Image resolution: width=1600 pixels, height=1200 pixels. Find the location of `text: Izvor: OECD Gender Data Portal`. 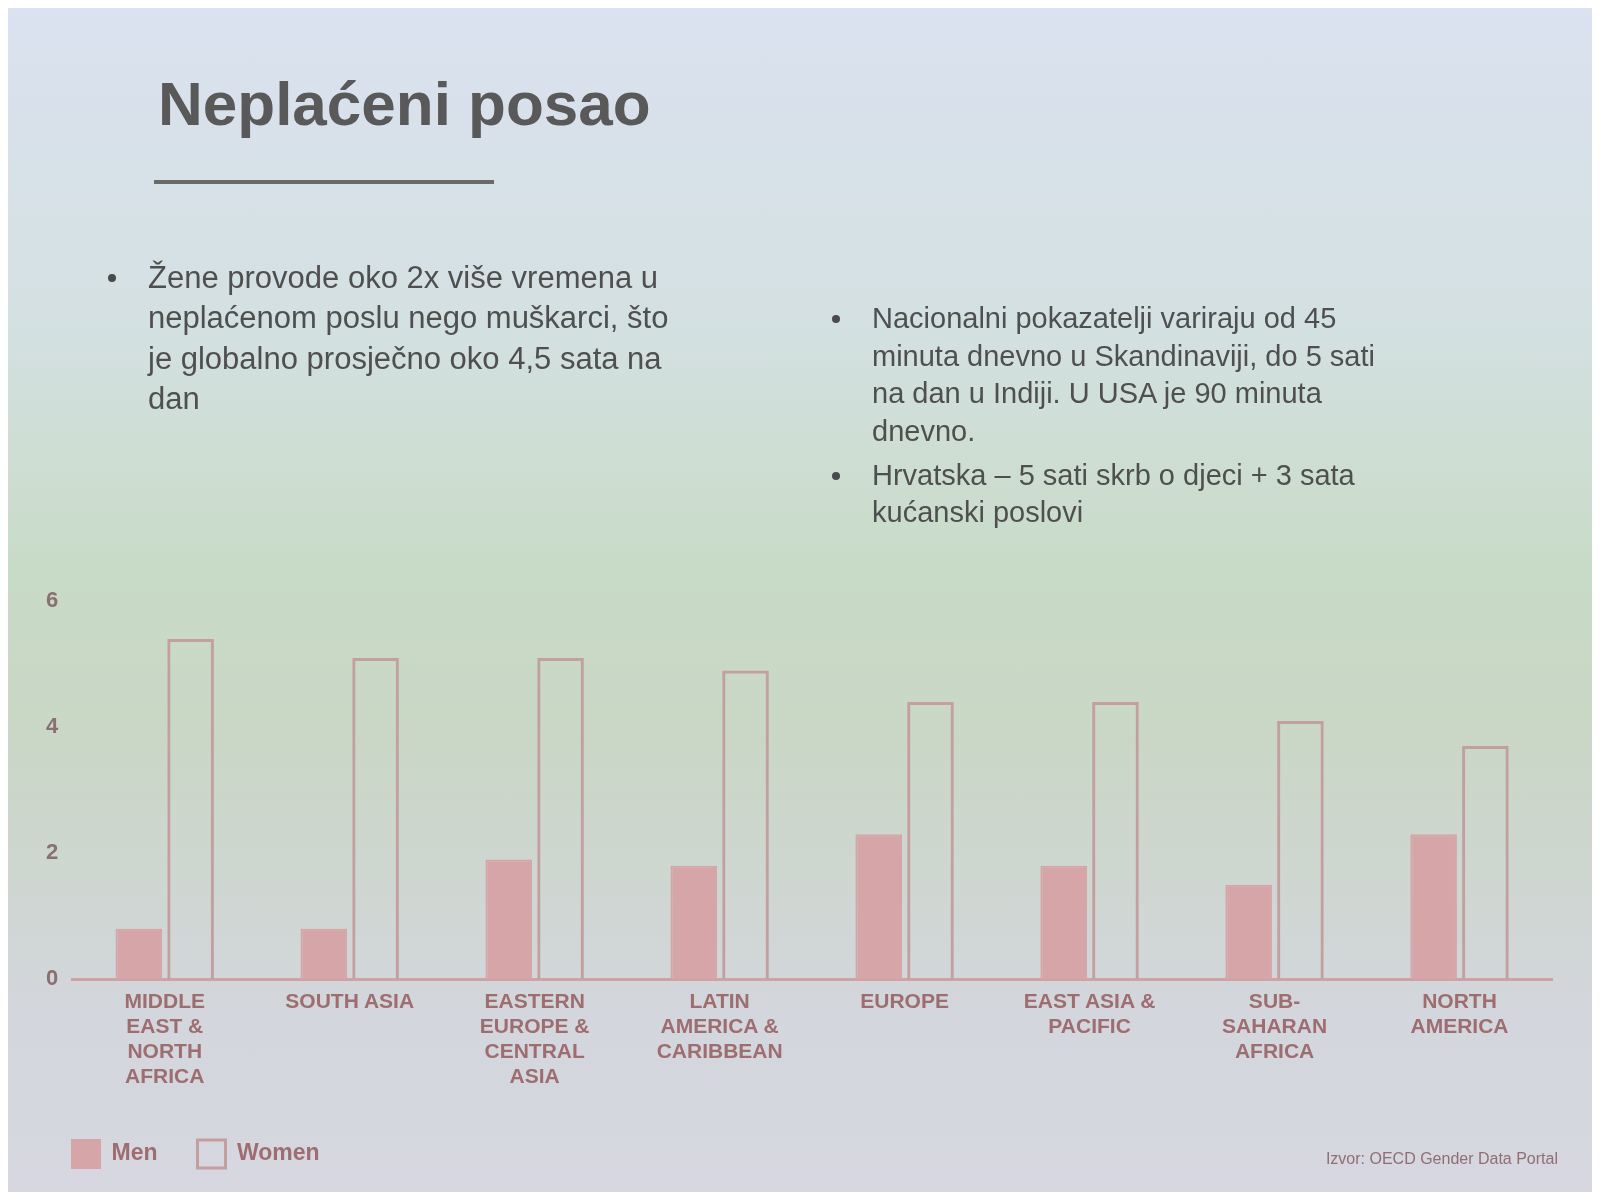

text: Izvor: OECD Gender Data Portal is located at coordinates (1441, 1159).